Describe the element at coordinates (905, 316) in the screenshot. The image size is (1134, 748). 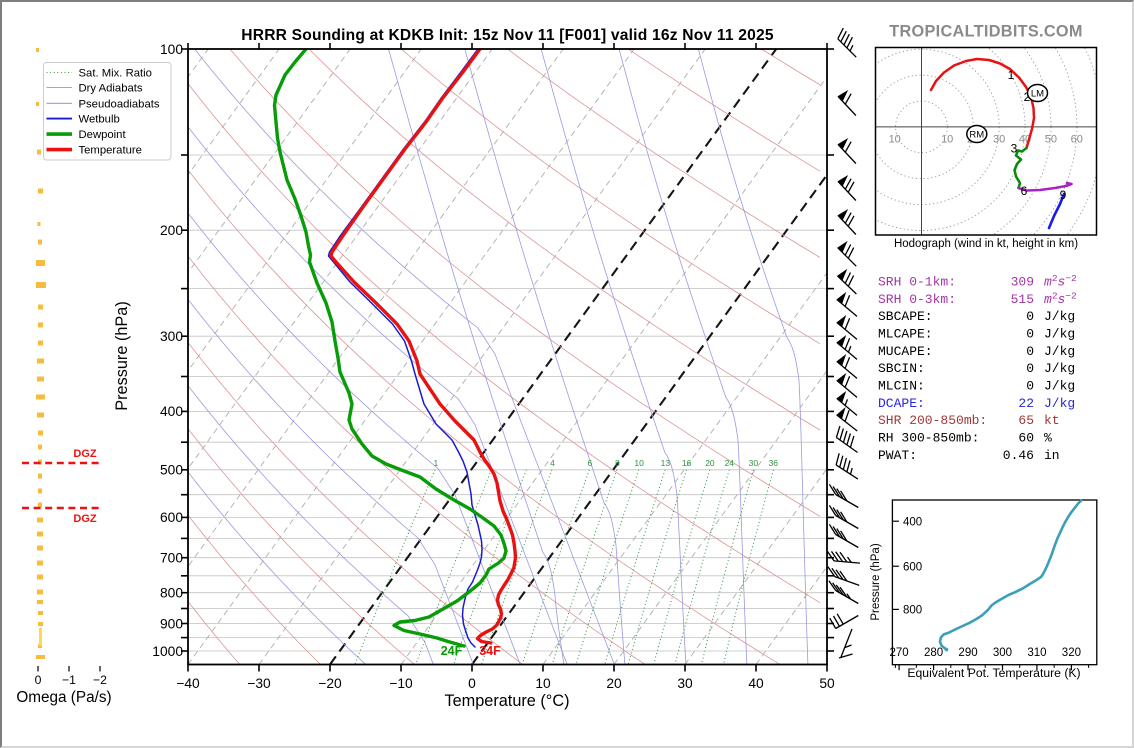
I see `svg-text: SBCAPE:` at that location.